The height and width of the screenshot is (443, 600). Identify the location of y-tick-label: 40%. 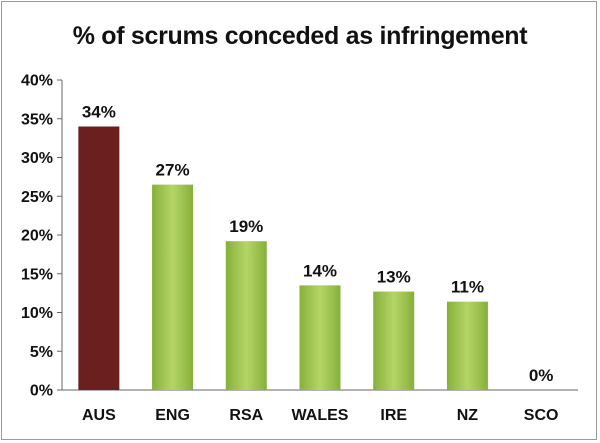
(37, 81).